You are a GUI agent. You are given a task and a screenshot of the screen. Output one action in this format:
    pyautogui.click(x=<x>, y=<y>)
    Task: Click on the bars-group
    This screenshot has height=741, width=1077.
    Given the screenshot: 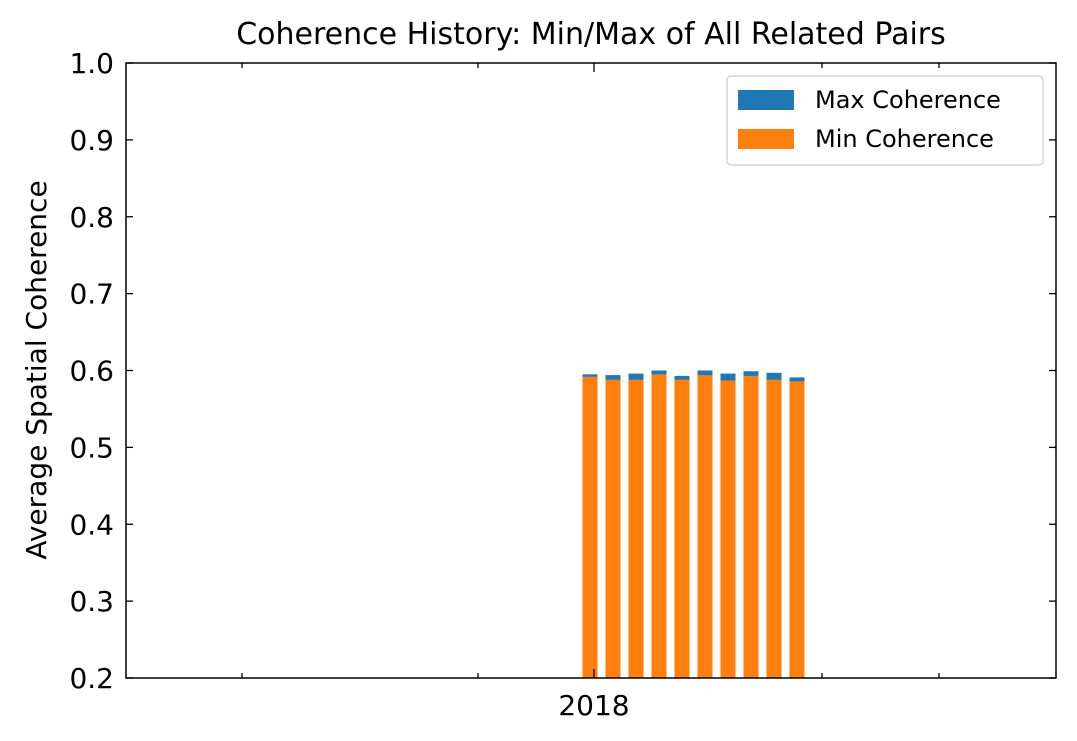 What is the action you would take?
    pyautogui.click(x=693, y=524)
    